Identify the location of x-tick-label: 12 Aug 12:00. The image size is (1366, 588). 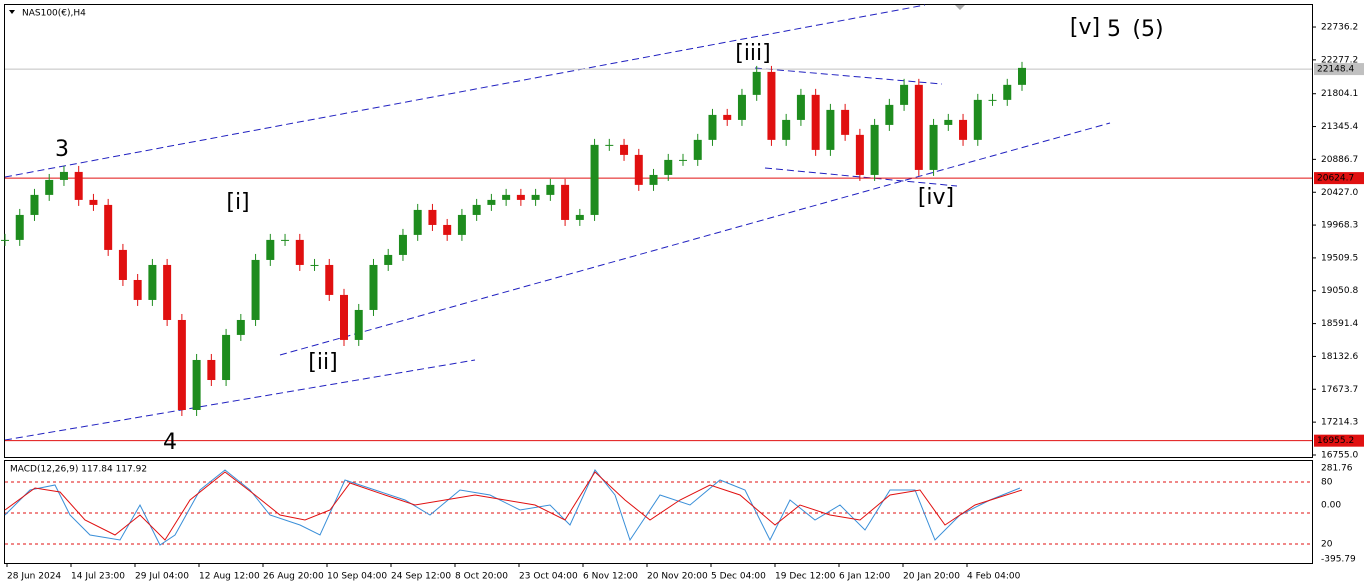
(229, 577).